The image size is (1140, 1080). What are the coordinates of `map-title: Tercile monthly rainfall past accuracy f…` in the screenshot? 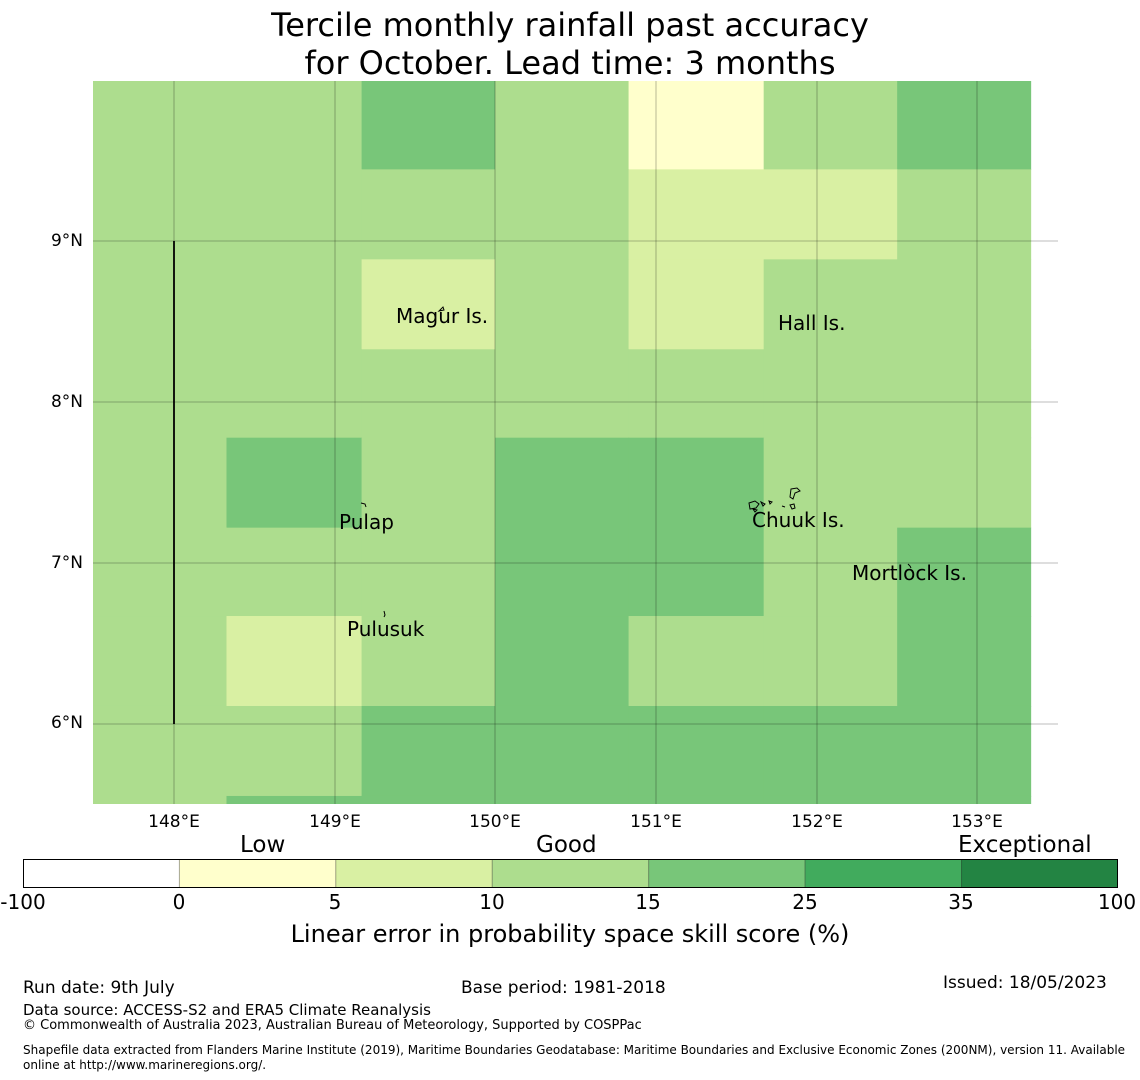 It's located at (570, 44).